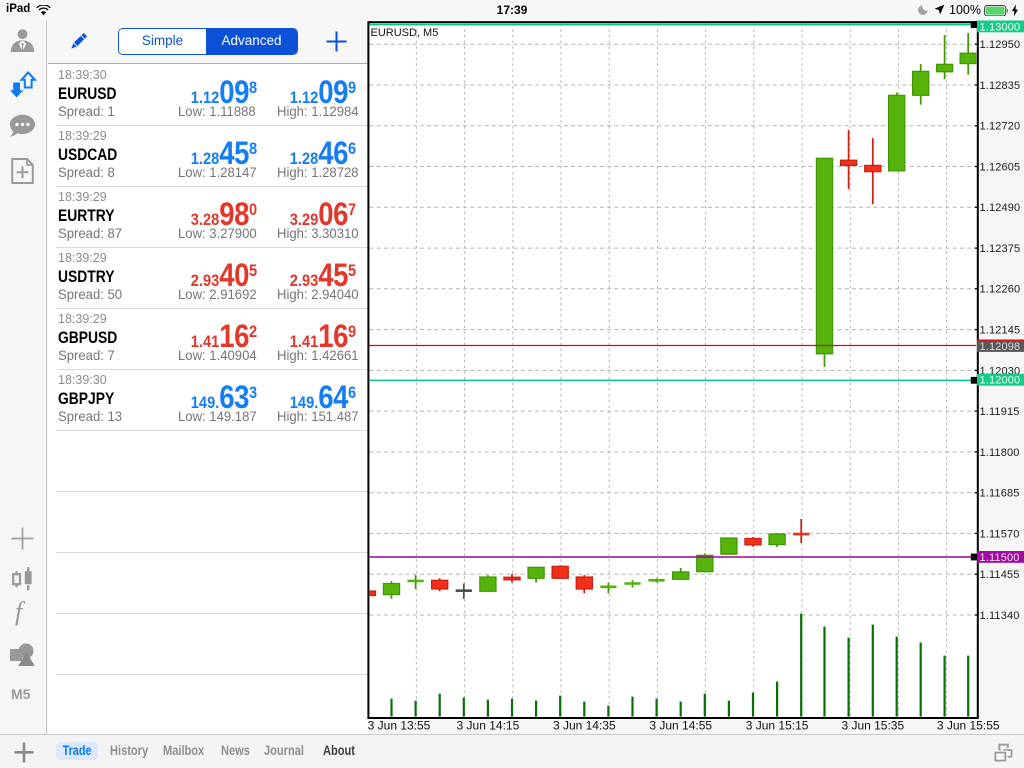 This screenshot has width=1024, height=768. What do you see at coordinates (968, 726) in the screenshot?
I see `svg-text: 3 Jun 15:55` at bounding box center [968, 726].